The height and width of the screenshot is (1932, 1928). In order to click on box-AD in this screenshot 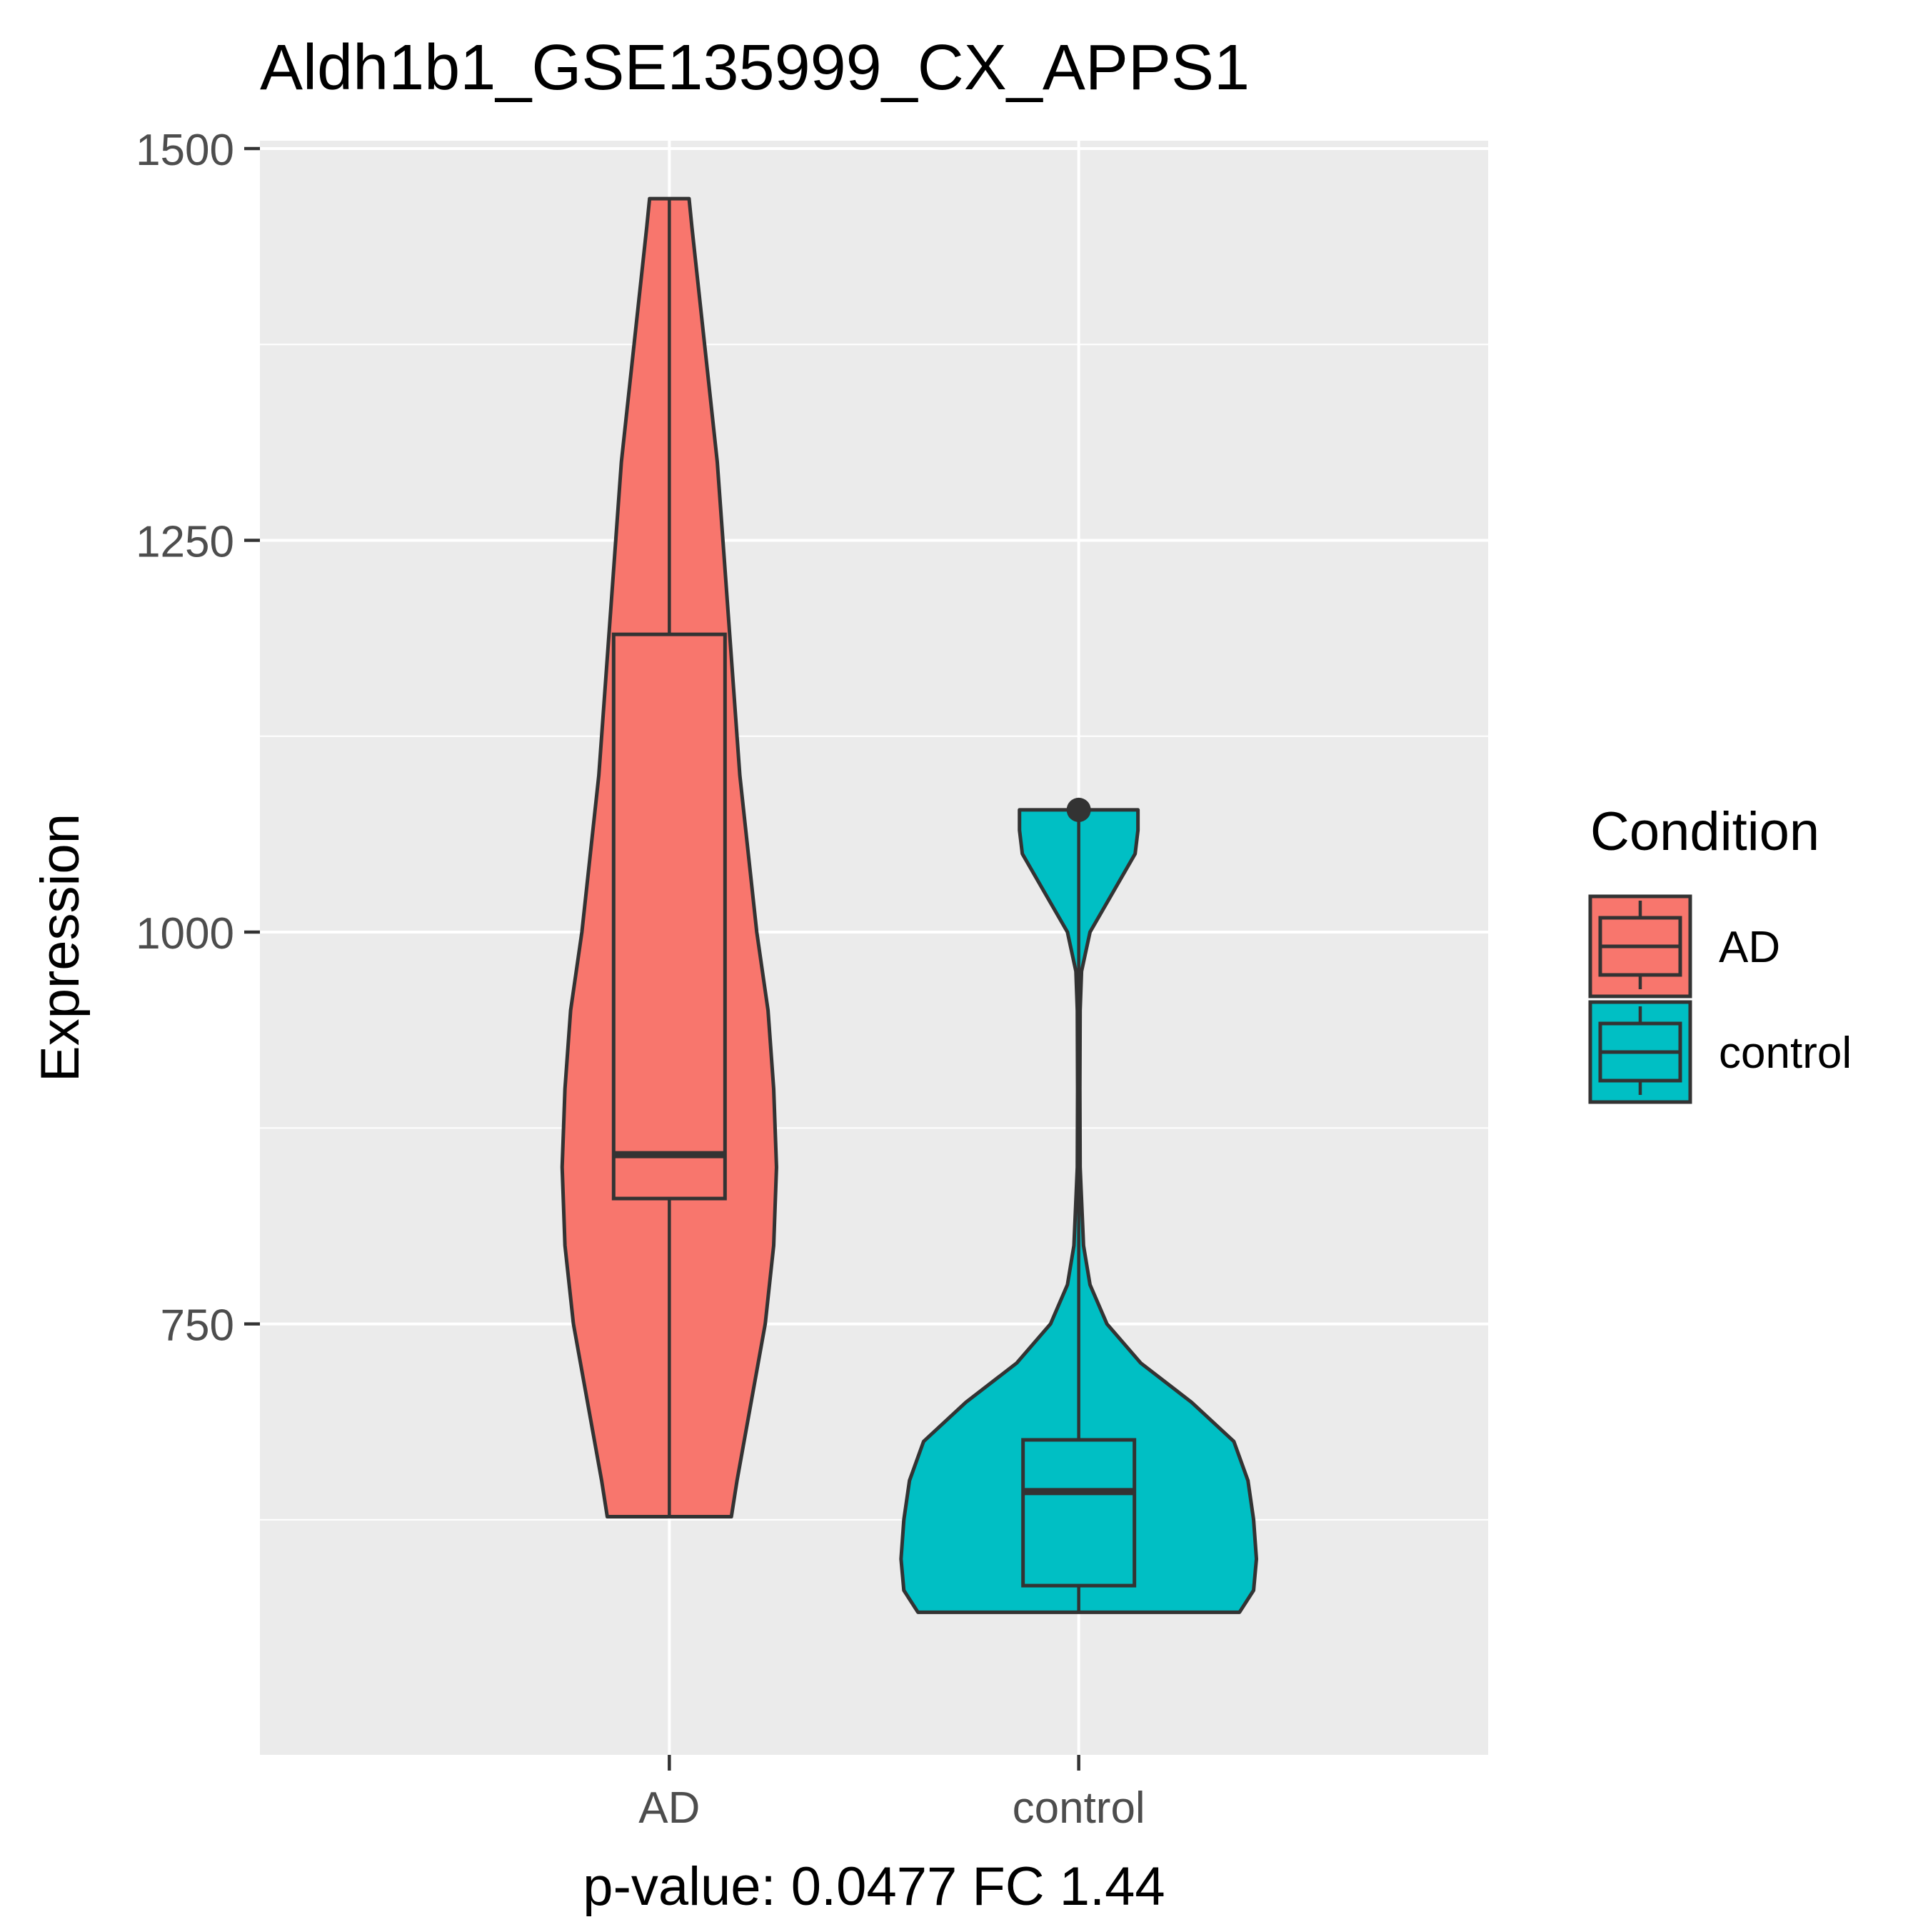, I will do `click(669, 916)`.